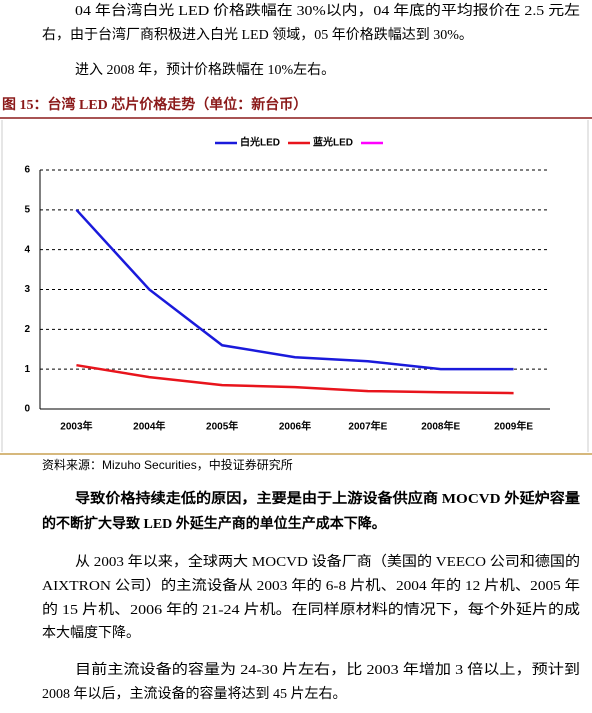 The width and height of the screenshot is (592, 713). What do you see at coordinates (167, 464) in the screenshot?
I see `source: 资料来源：Mizuho Securities，中投证券研究所` at bounding box center [167, 464].